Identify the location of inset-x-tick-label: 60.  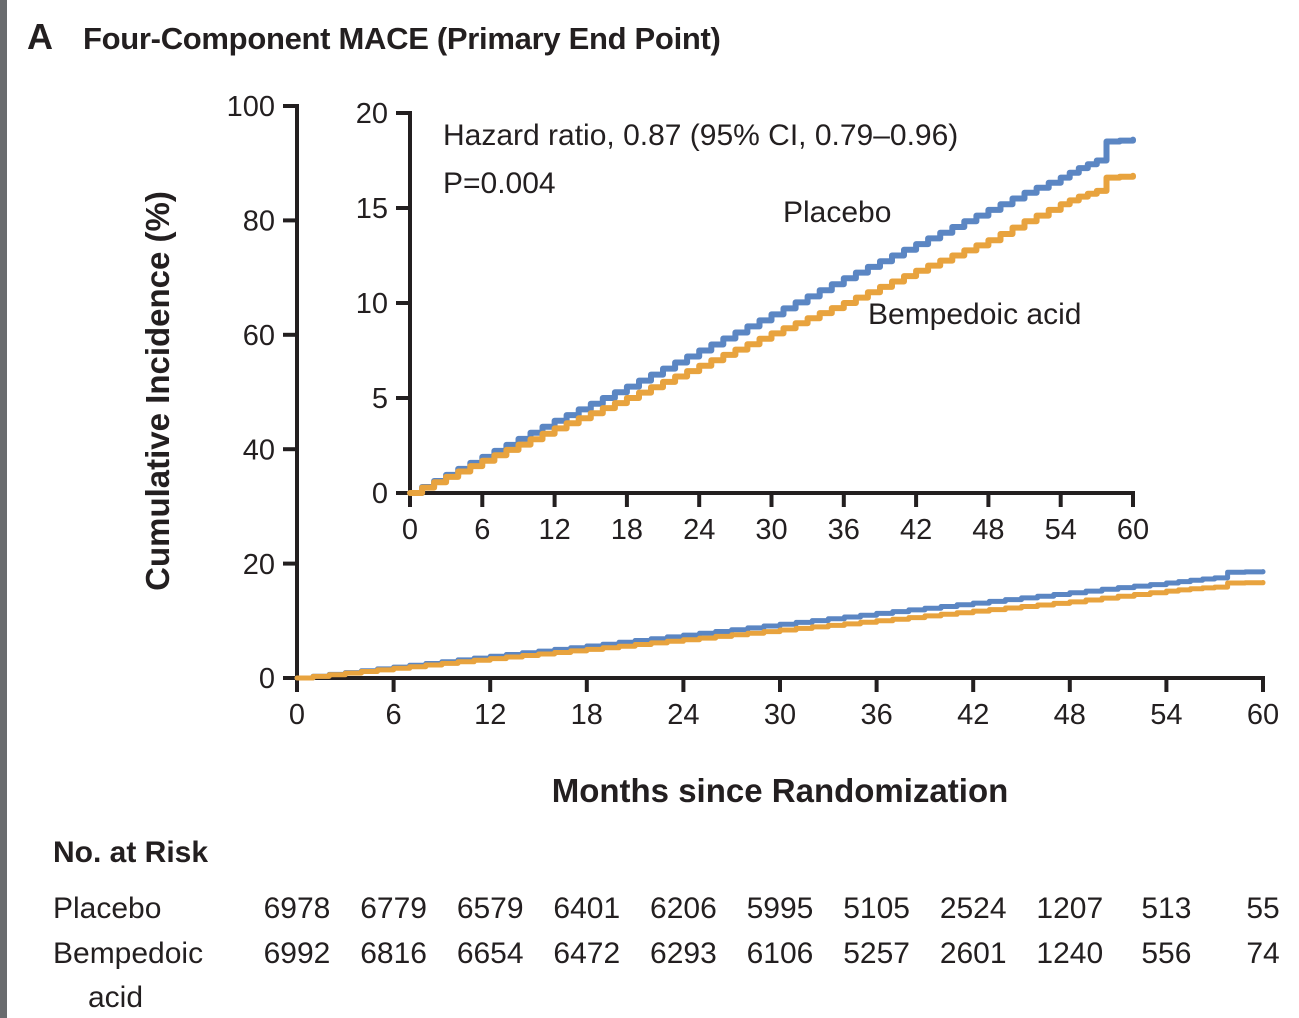
(1133, 530).